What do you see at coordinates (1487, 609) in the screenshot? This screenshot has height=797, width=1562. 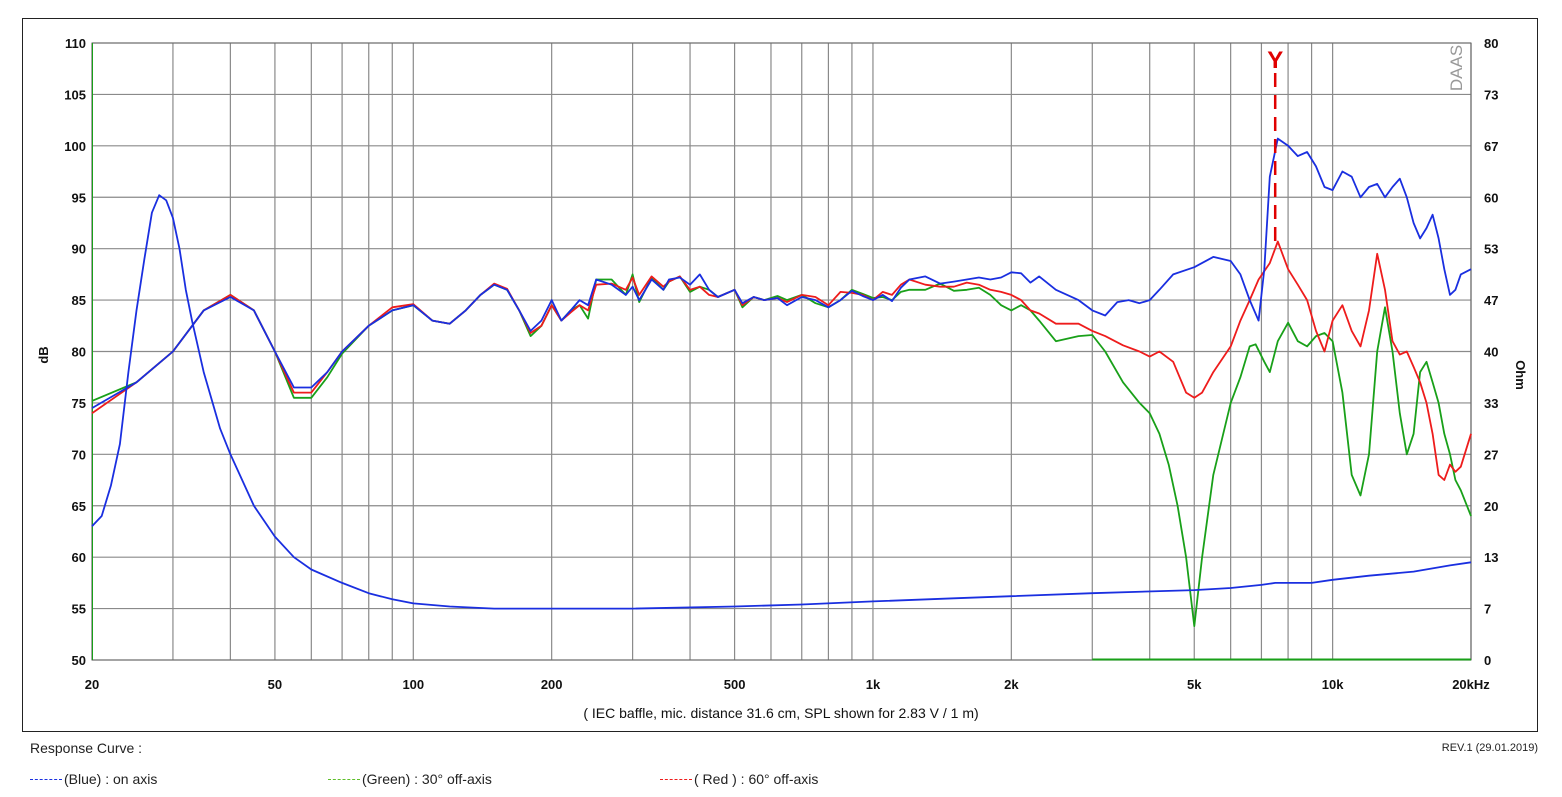 I see `y2-tick-label: 7` at bounding box center [1487, 609].